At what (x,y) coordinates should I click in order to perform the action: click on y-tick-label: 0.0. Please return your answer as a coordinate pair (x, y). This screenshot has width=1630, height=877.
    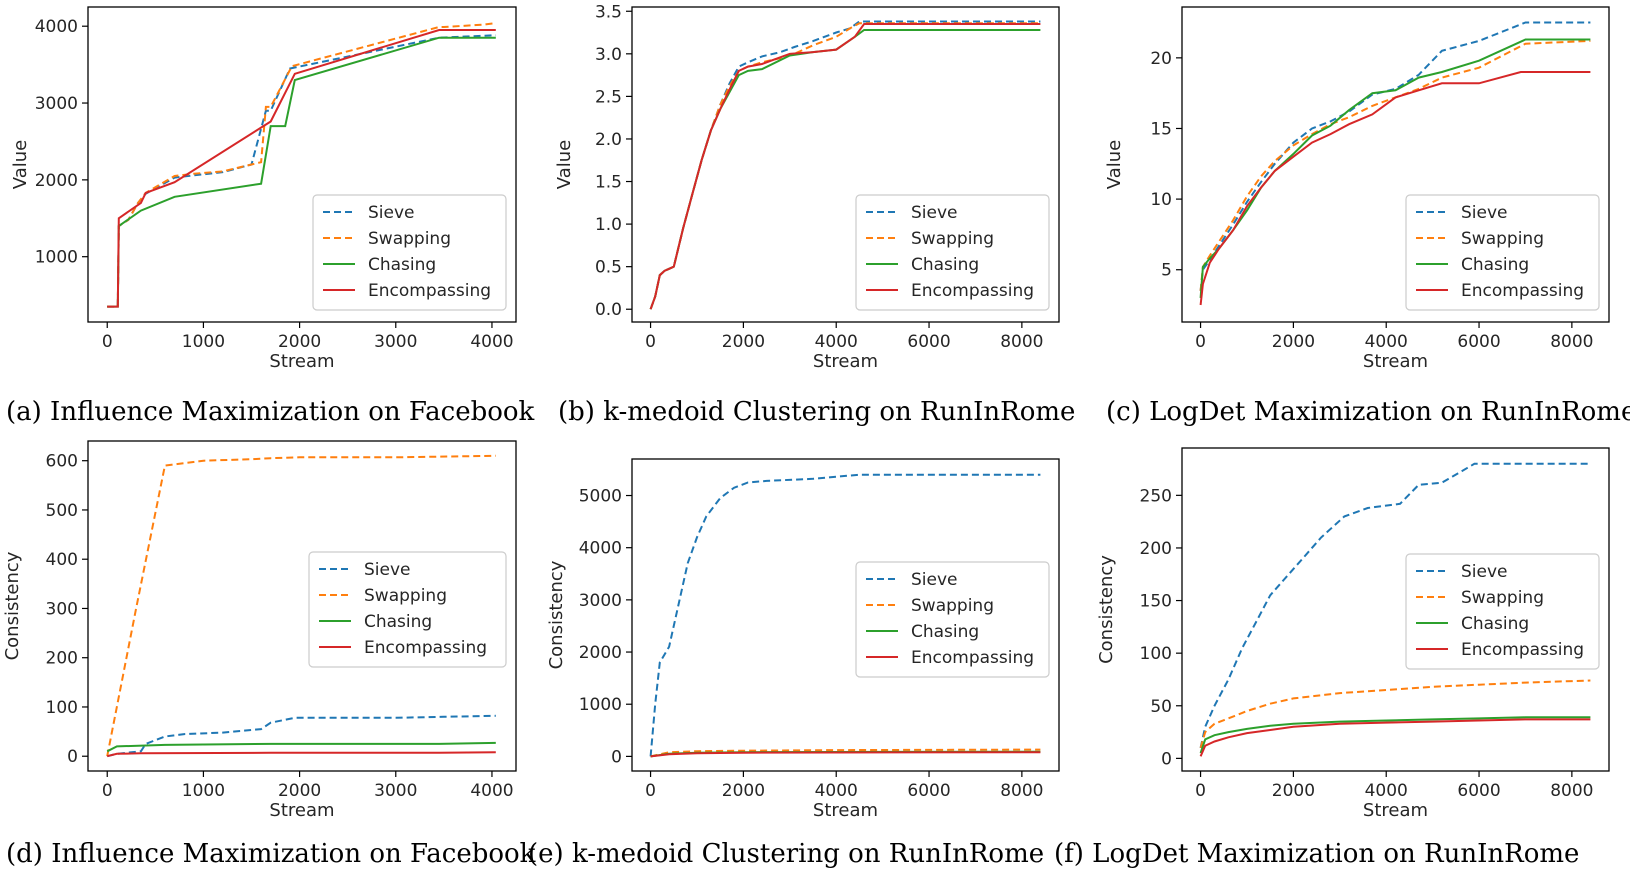
    Looking at the image, I should click on (608, 310).